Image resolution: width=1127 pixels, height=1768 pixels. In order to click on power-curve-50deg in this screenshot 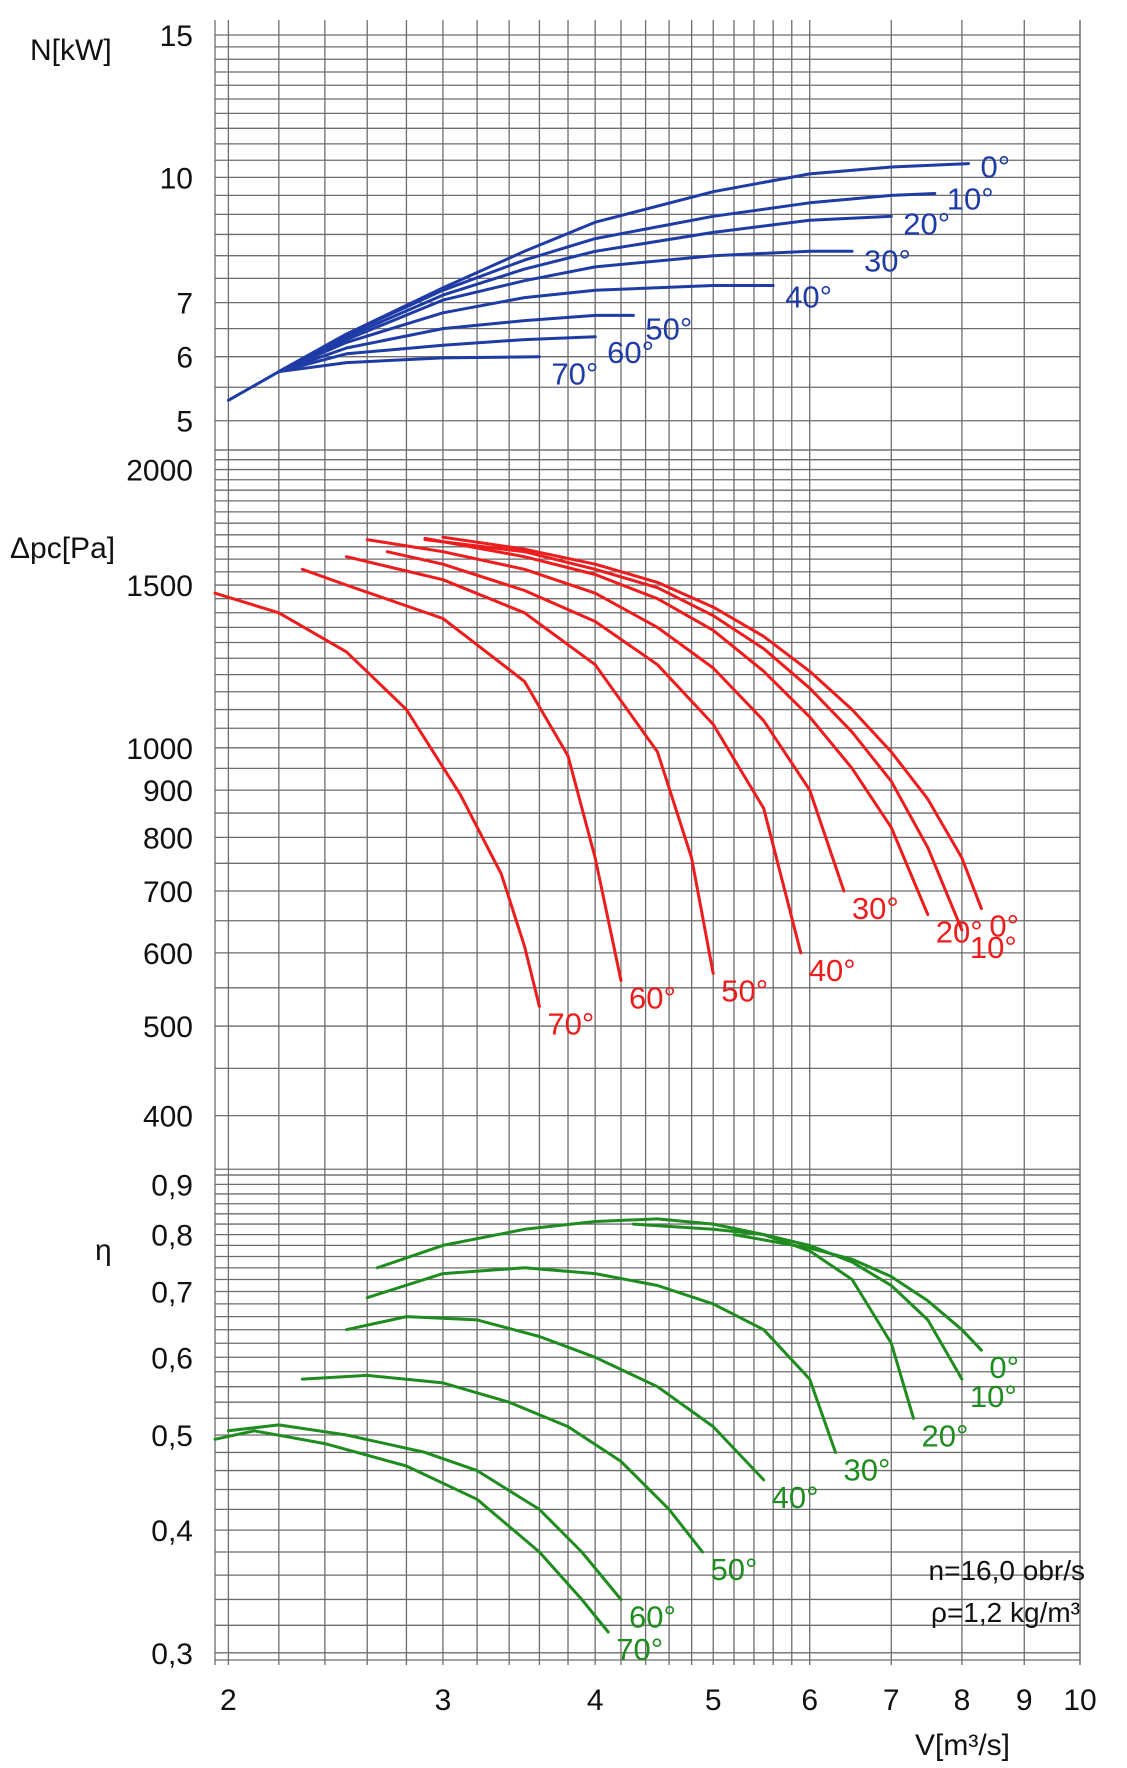, I will do `click(456, 343)`.